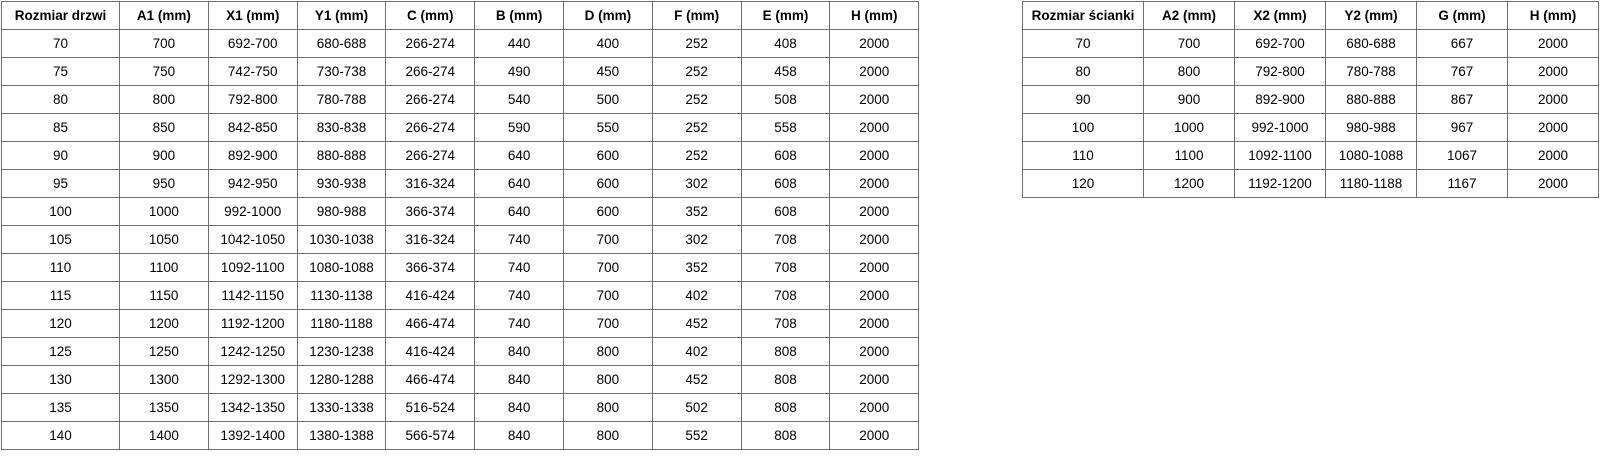  I want to click on table-cell: 416-424, so click(430, 295).